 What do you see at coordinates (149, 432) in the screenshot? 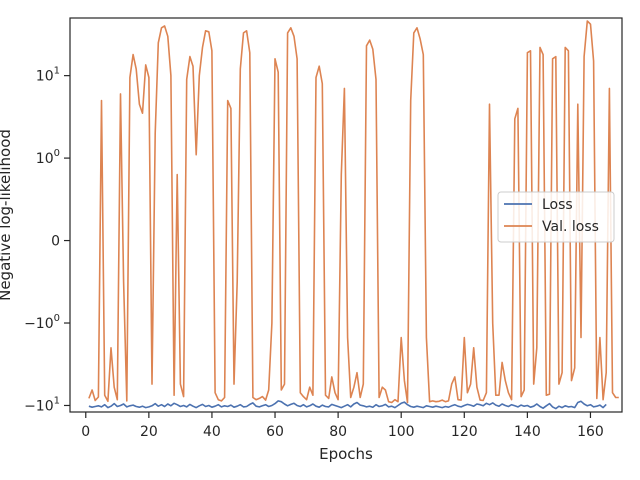
I see `x-tick-label: 20` at bounding box center [149, 432].